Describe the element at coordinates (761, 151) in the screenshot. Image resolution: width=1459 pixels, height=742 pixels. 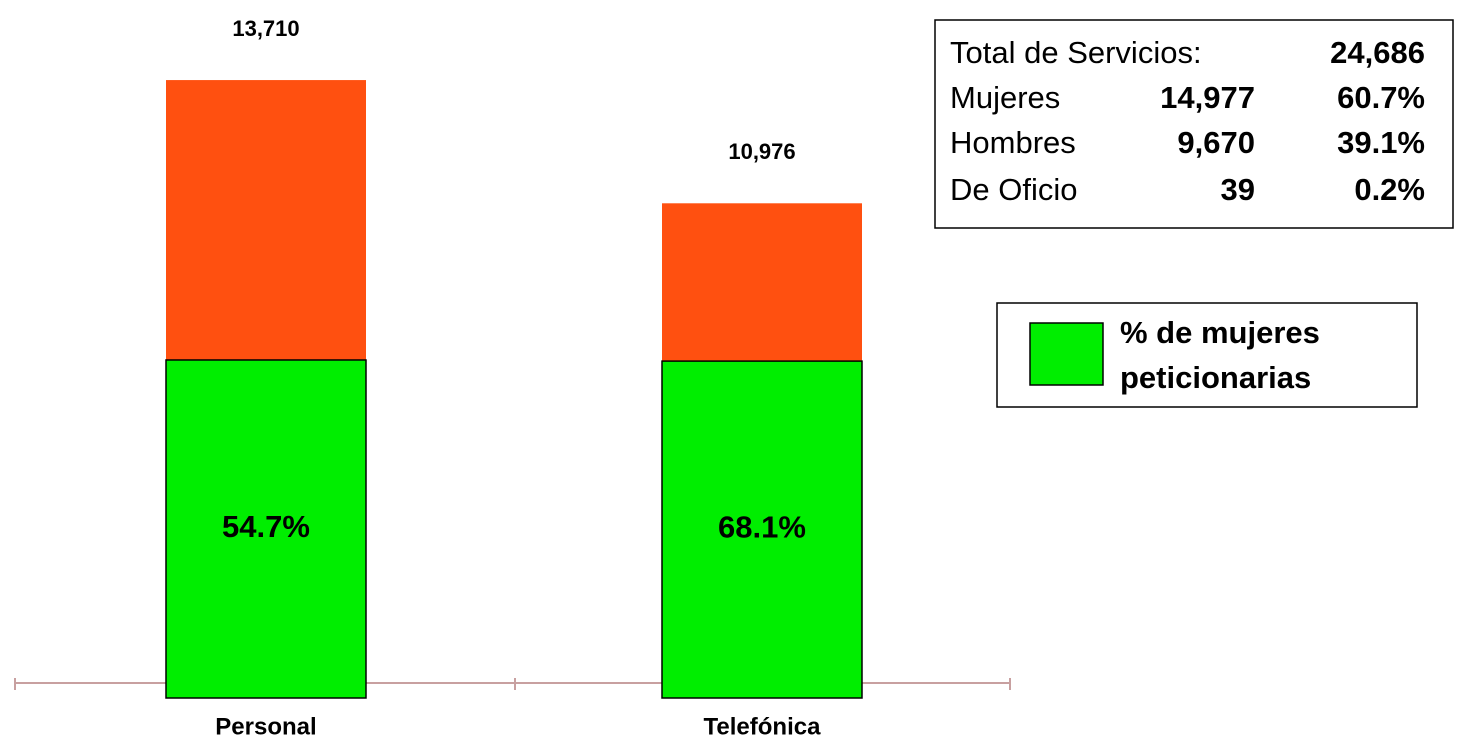
I see `total-label: 10,976` at that location.